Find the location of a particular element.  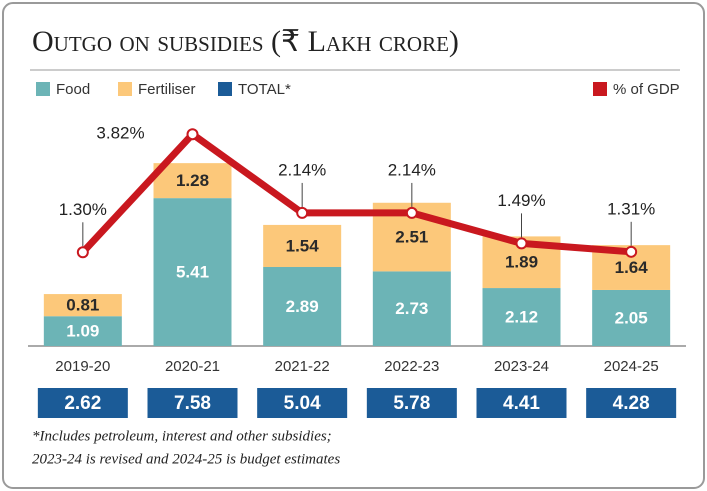

bar-label: 1.89 is located at coordinates (521, 262).